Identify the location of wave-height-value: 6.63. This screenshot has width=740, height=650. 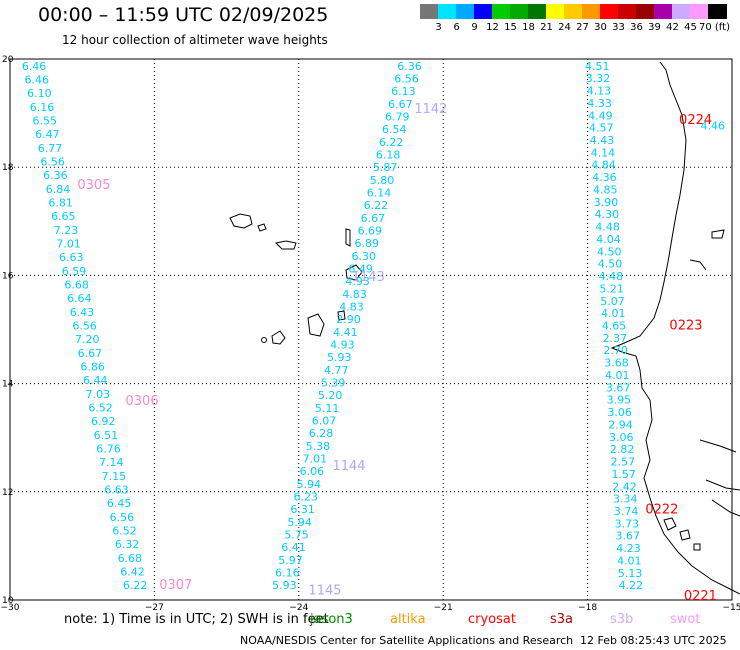
(116, 490).